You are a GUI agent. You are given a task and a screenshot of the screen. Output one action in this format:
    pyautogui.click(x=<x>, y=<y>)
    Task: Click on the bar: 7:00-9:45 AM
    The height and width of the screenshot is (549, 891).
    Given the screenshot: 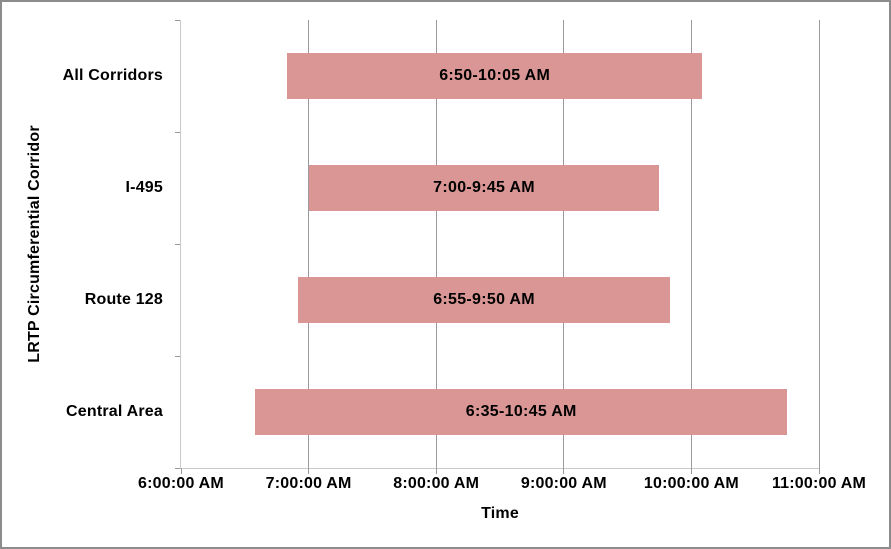 What is the action you would take?
    pyautogui.click(x=484, y=188)
    